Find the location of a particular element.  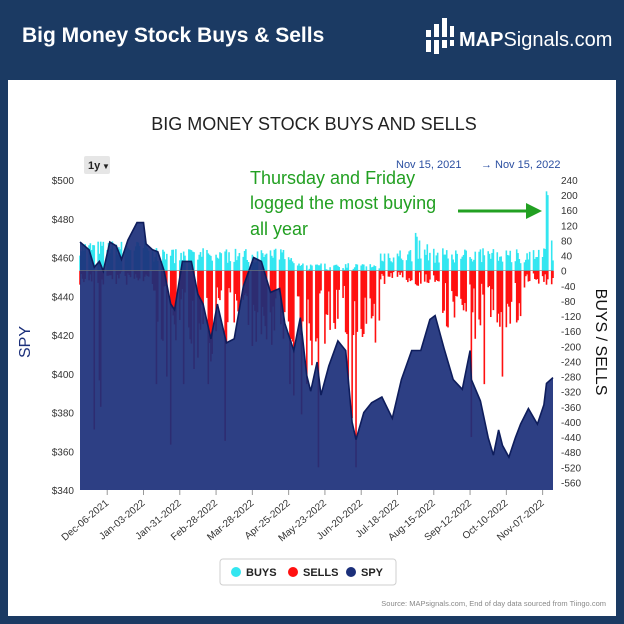

logo-bars-icon is located at coordinates (440, 36).